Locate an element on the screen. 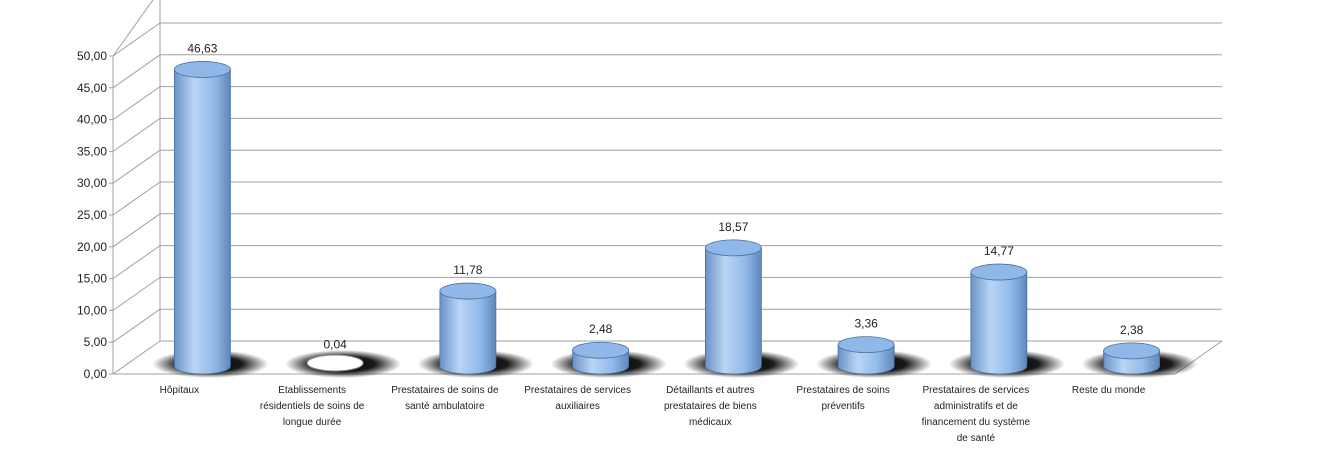 Image resolution: width=1339 pixels, height=467 pixels. y-tick-label: 35,00 is located at coordinates (92, 151).